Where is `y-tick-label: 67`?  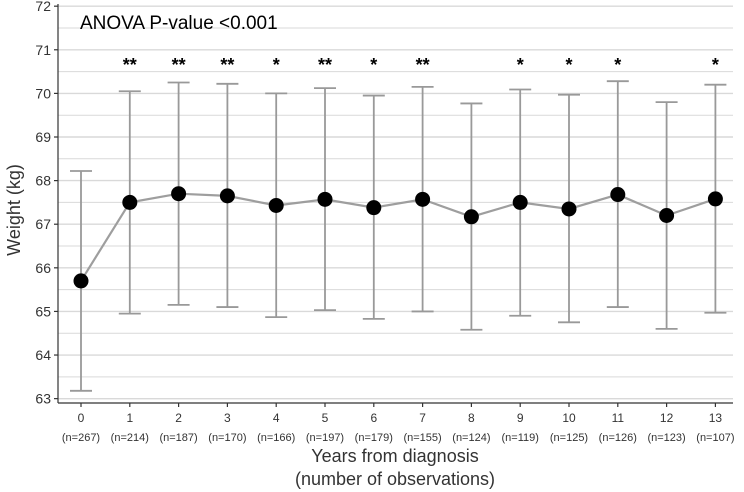 y-tick-label: 67 is located at coordinates (43, 224).